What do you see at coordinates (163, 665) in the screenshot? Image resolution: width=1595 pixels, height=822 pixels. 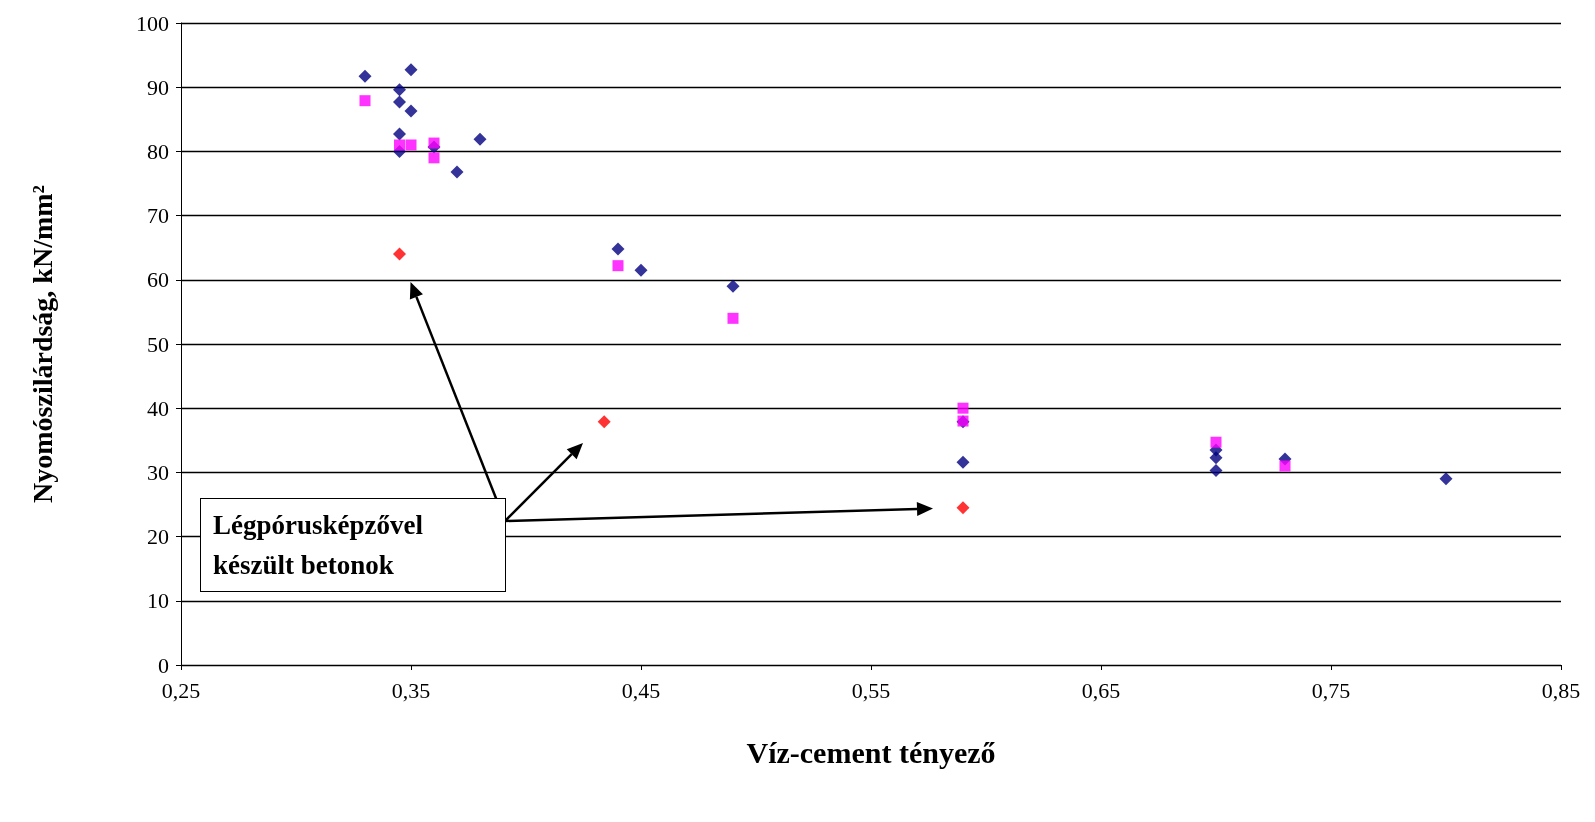 I see `y-tick-label: 0` at bounding box center [163, 665].